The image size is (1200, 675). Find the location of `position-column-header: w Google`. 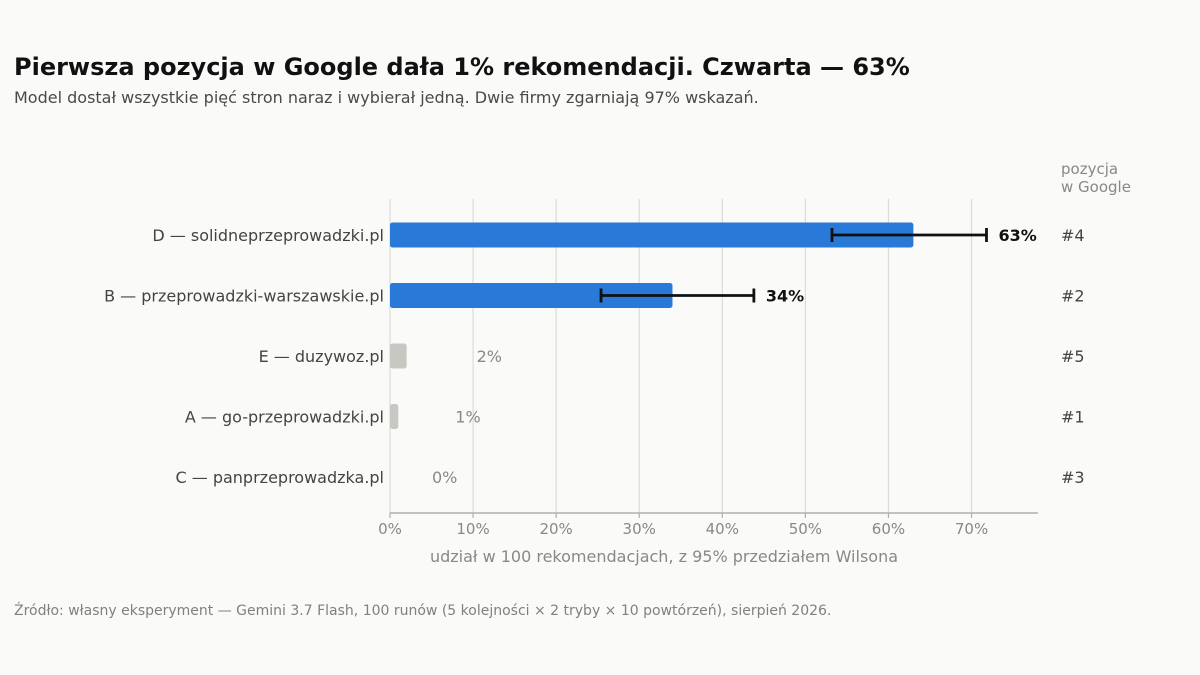

position-column-header: w Google is located at coordinates (1096, 187).